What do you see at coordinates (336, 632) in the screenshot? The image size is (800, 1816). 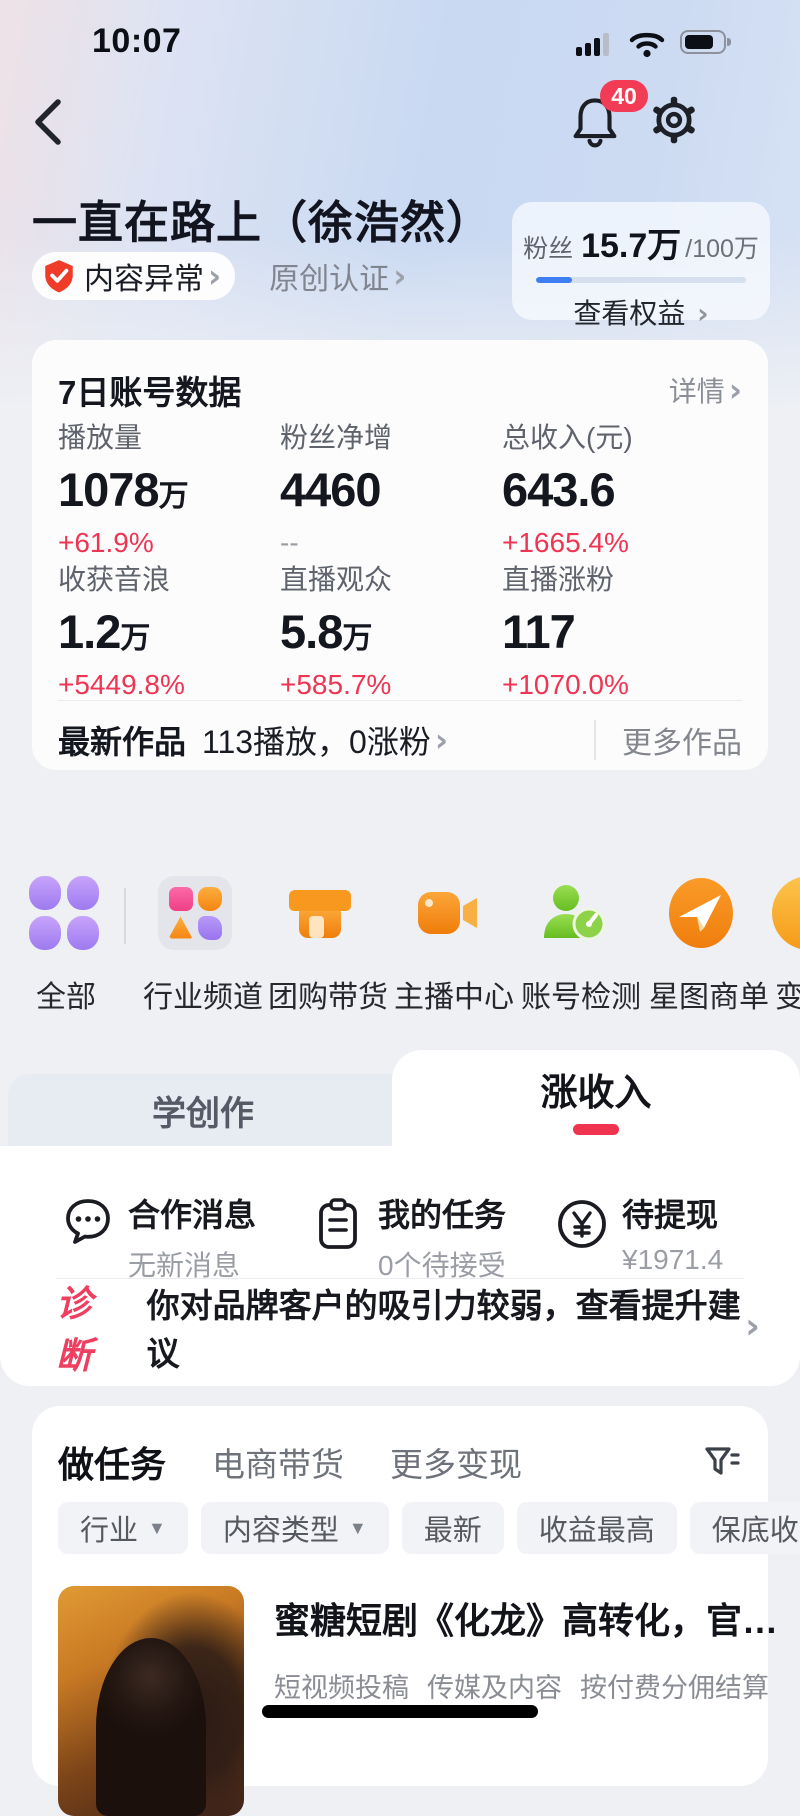 I see `stat-live-viewers: 直播观众 5.8万 +585.7%` at bounding box center [336, 632].